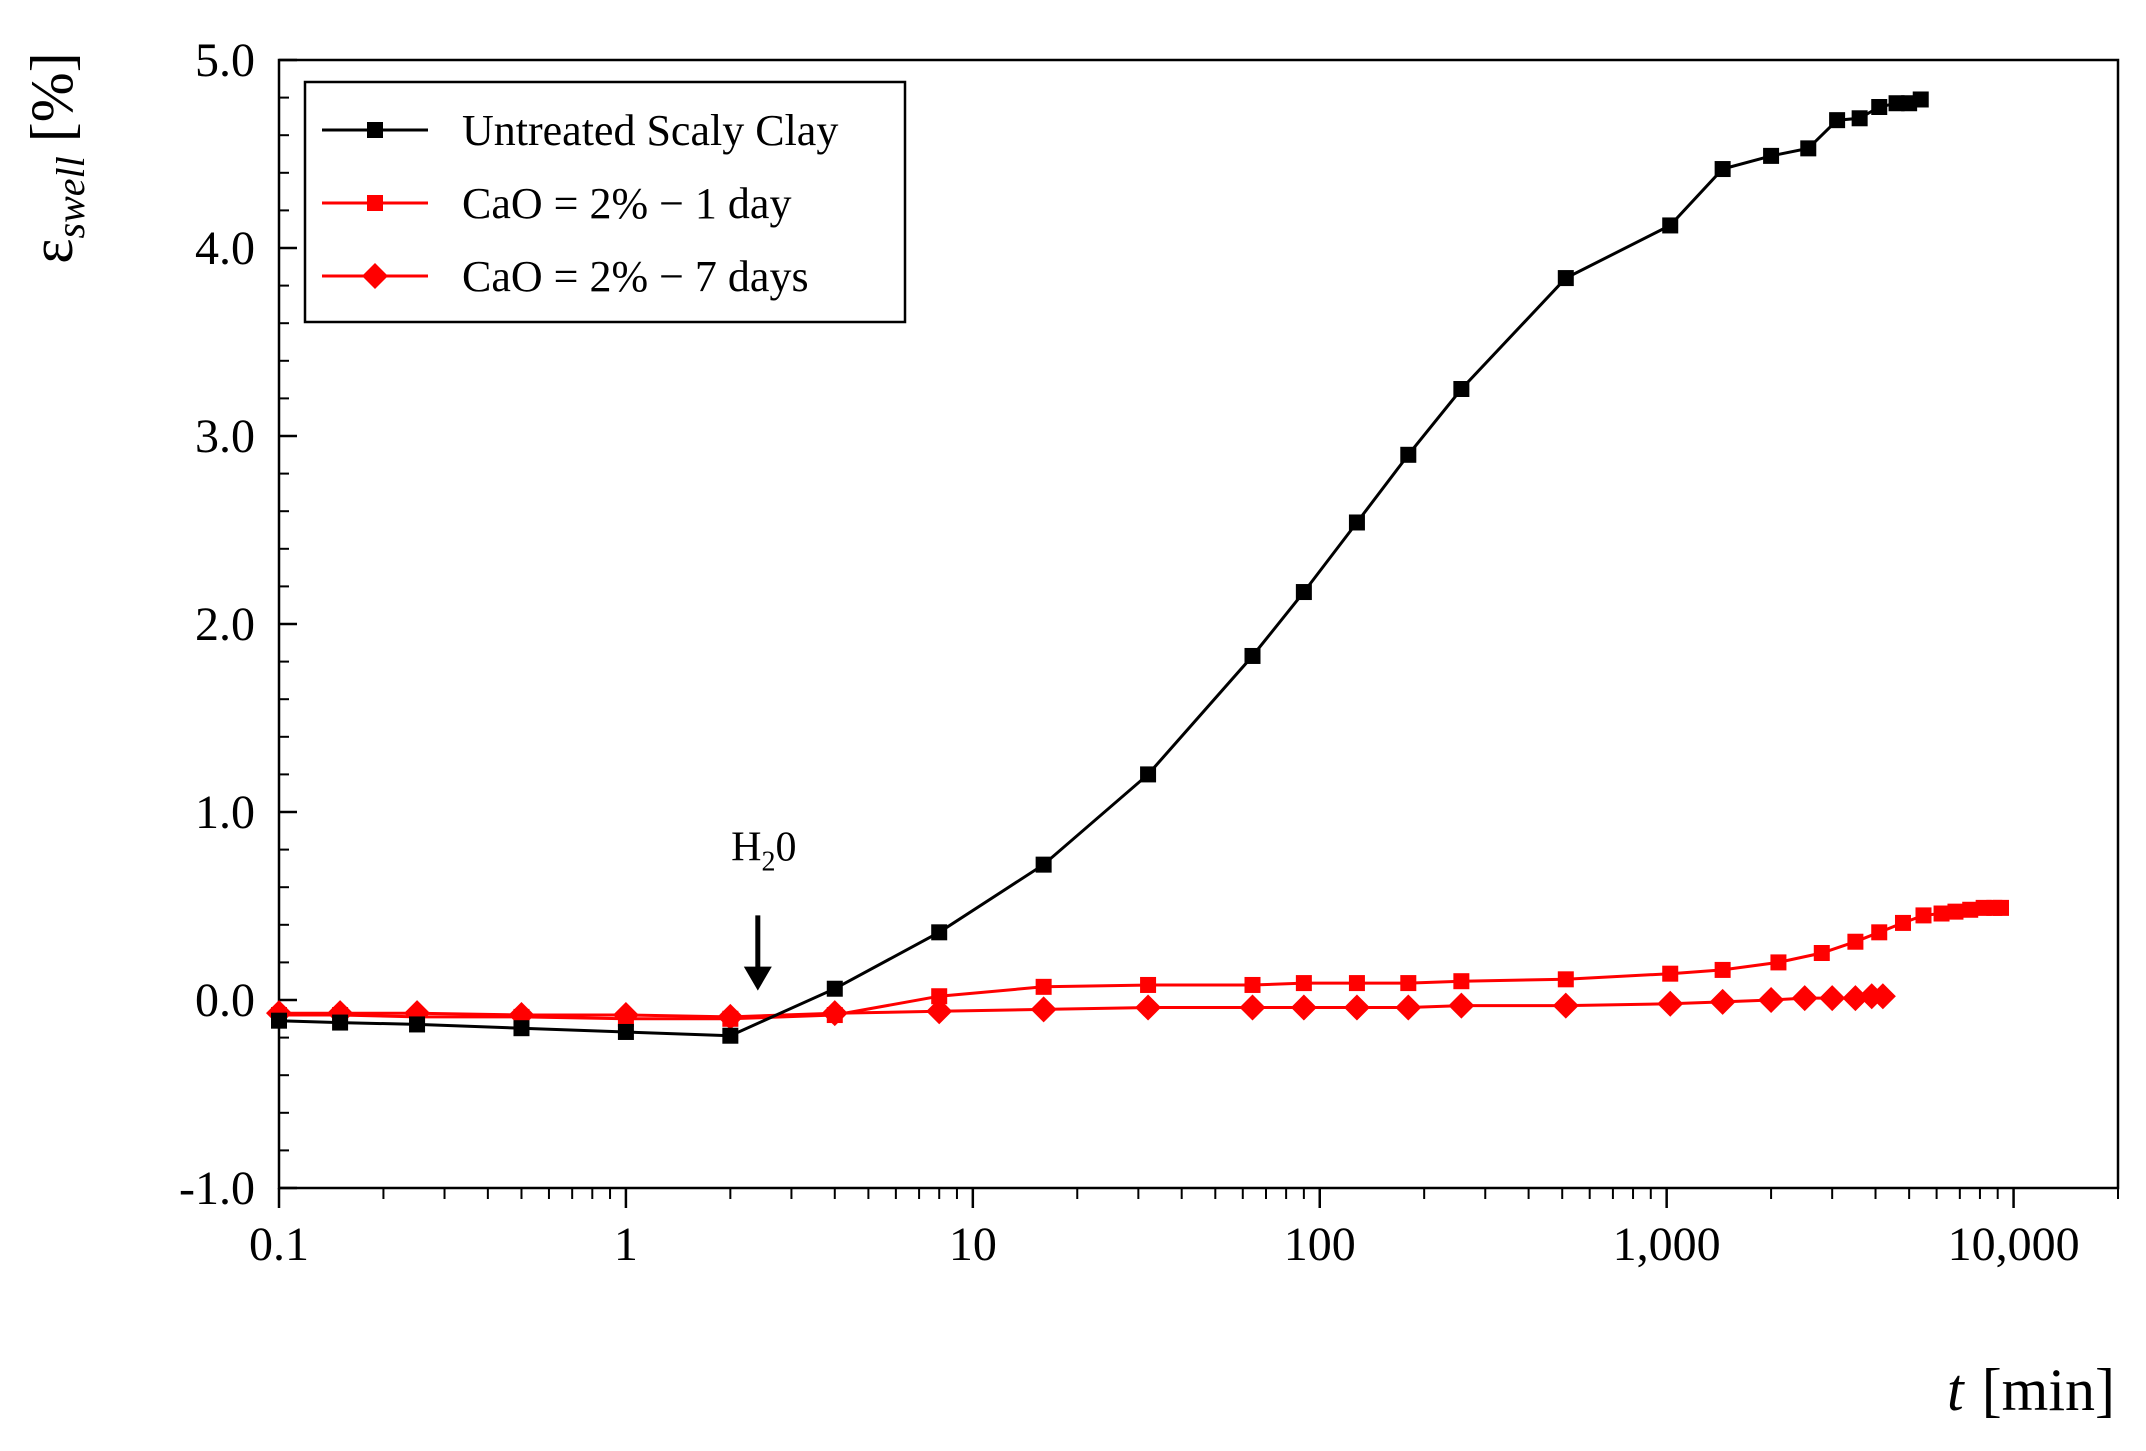  Describe the element at coordinates (650, 130) in the screenshot. I see `legend-label: Untreated Scaly Clay` at that location.